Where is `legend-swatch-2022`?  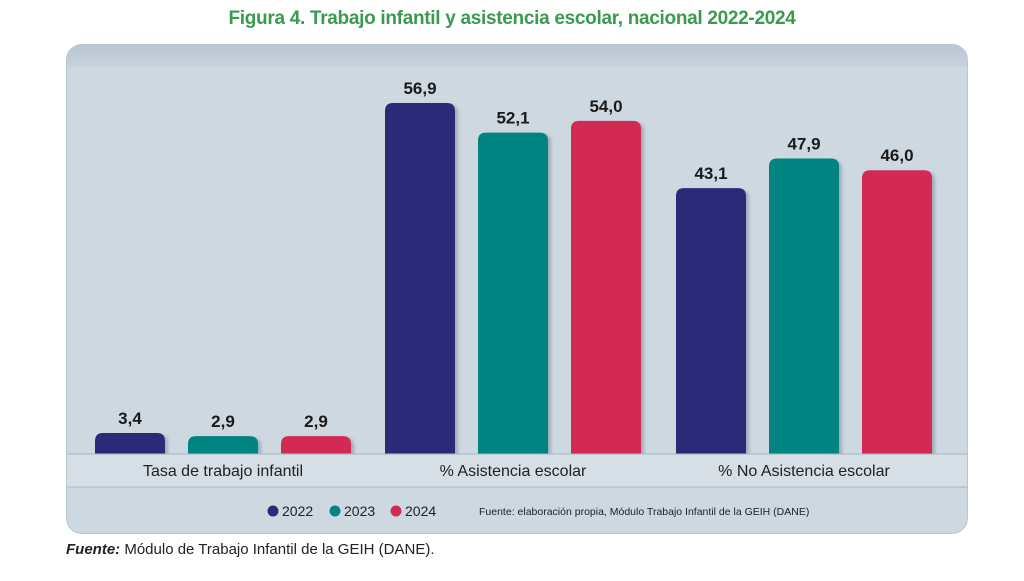
legend-swatch-2022 is located at coordinates (273, 511).